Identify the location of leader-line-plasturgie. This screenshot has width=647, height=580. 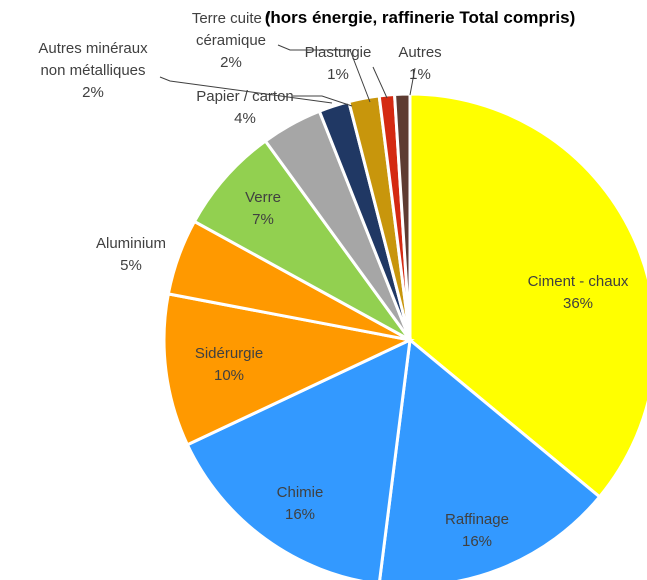
(380, 82).